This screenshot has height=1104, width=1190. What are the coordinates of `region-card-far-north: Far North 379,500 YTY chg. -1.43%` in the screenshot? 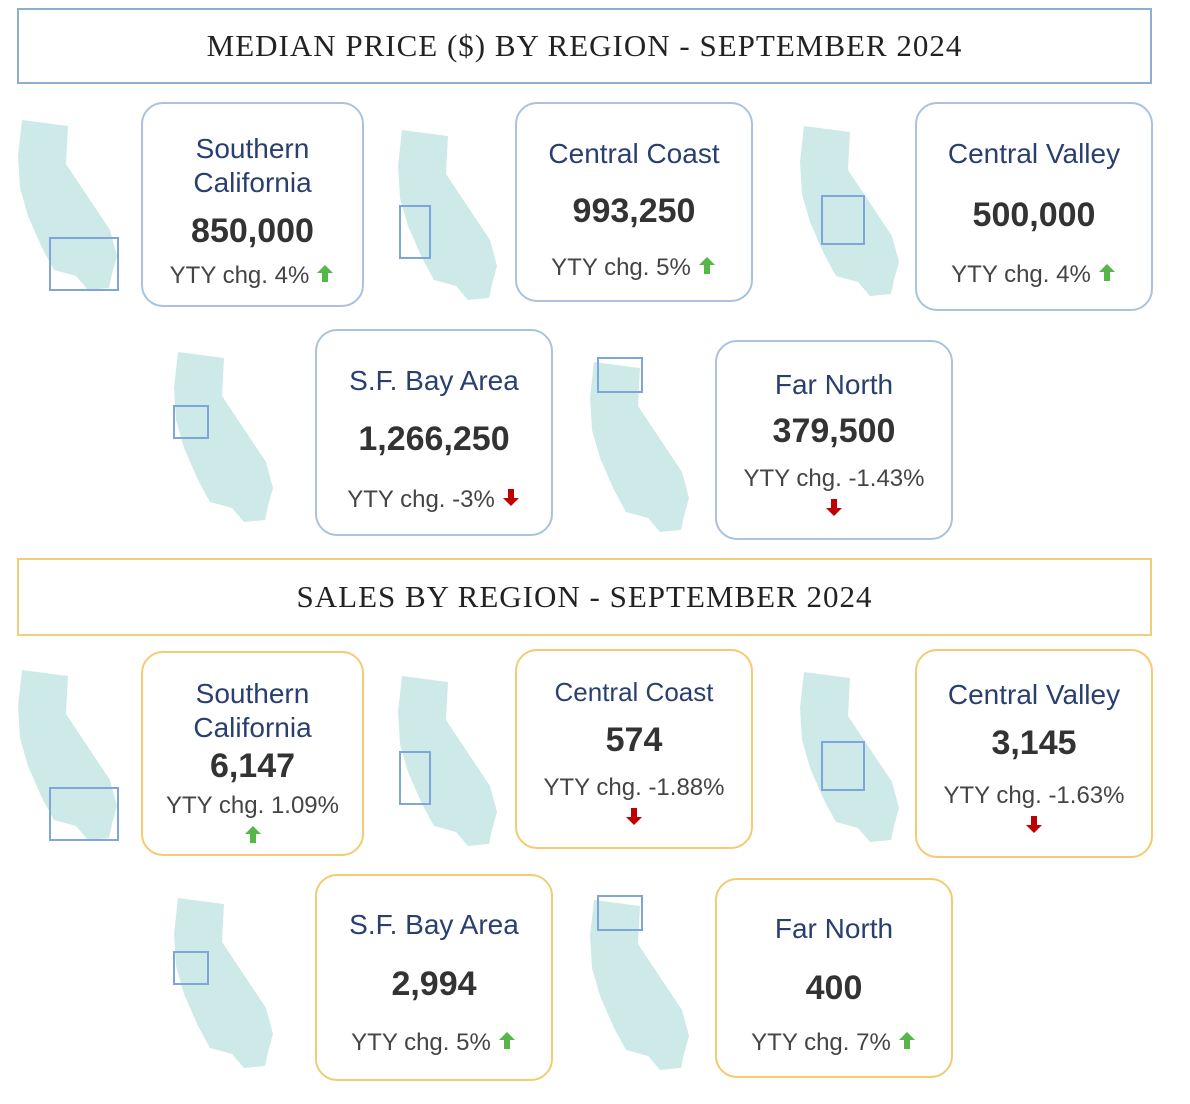 It's located at (834, 440).